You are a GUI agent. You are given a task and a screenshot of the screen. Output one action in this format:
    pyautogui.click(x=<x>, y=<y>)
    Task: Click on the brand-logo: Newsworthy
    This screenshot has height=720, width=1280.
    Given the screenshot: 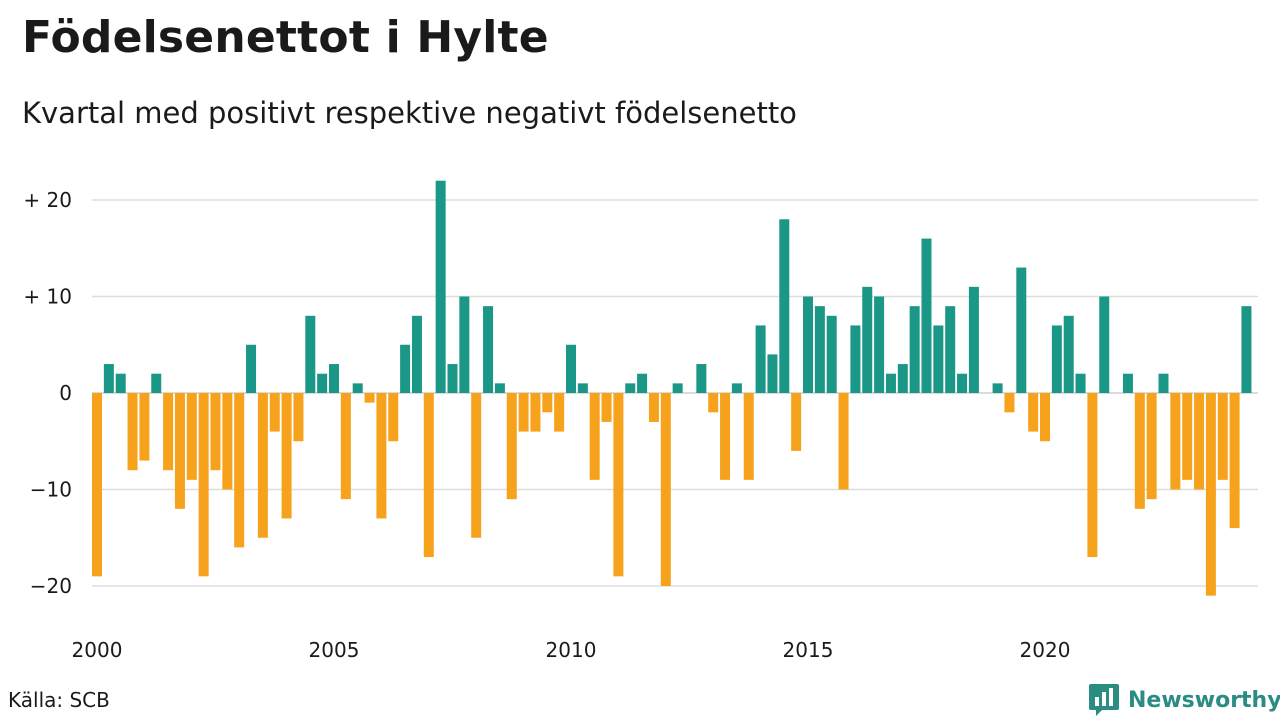 What is the action you would take?
    pyautogui.click(x=1184, y=700)
    